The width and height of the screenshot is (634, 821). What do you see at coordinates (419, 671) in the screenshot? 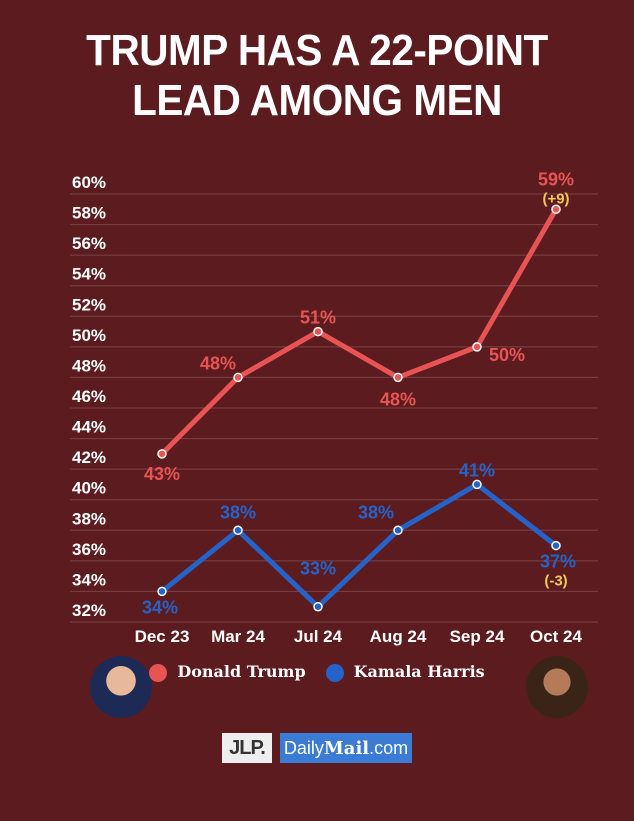
I see `legend-label-harris: Kamala Harris` at bounding box center [419, 671].